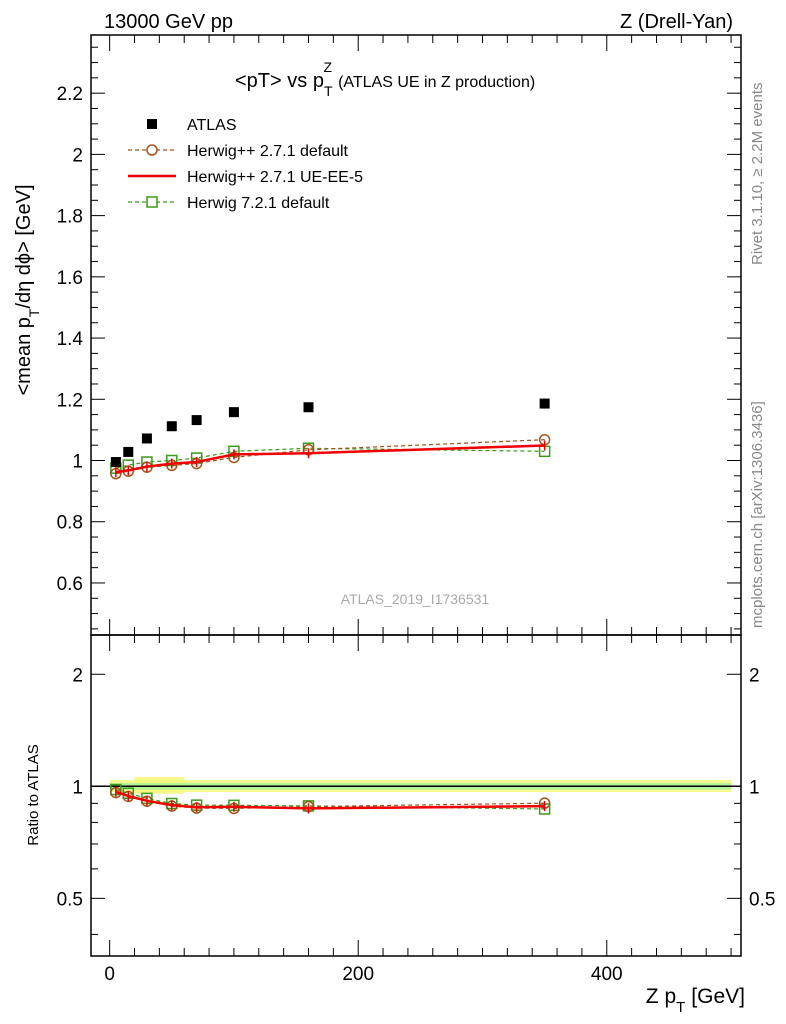  What do you see at coordinates (70, 899) in the screenshot?
I see `ratio-y-tick-label: 0.5` at bounding box center [70, 899].